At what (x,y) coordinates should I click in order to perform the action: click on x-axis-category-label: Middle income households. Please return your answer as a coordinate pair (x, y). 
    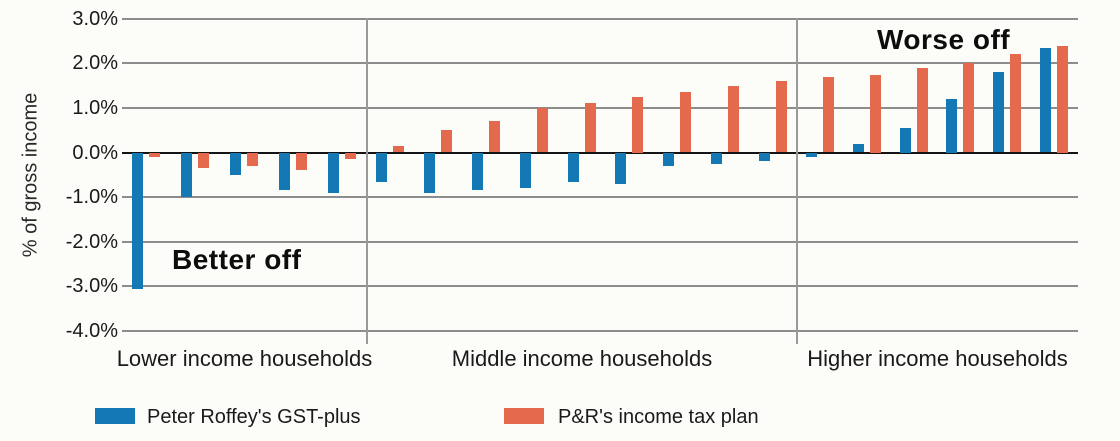
    Looking at the image, I should click on (582, 358).